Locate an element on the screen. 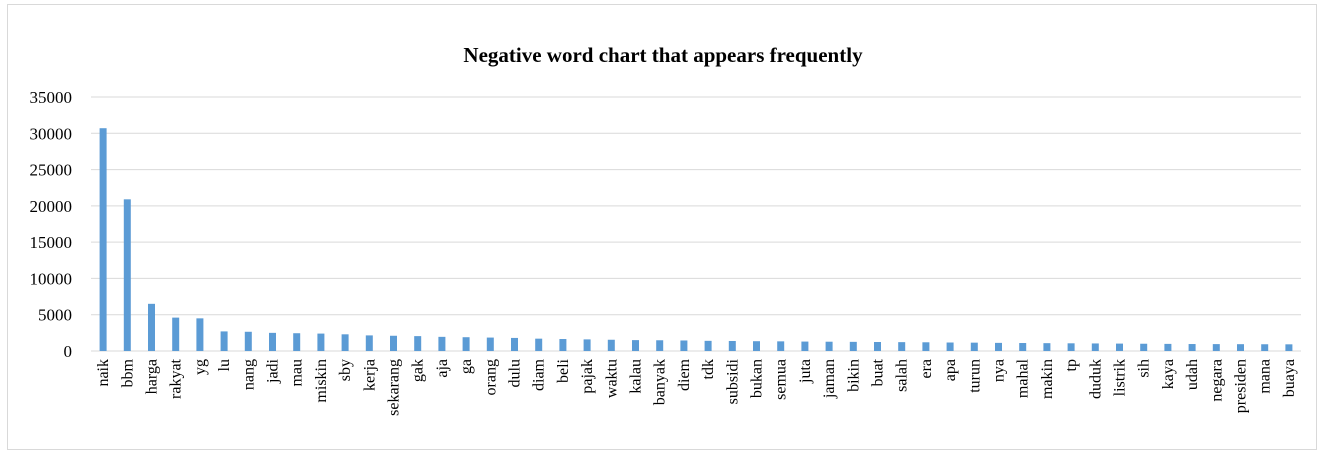 This screenshot has width=1326, height=455. x-category-label: sekarang is located at coordinates (394, 387).